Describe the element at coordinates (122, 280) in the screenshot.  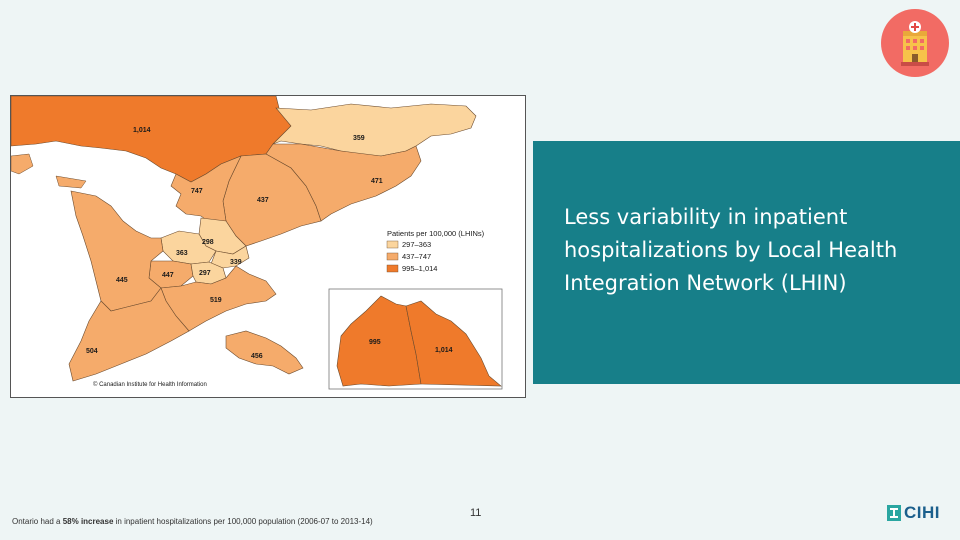
I see `label-445: 445` at that location.